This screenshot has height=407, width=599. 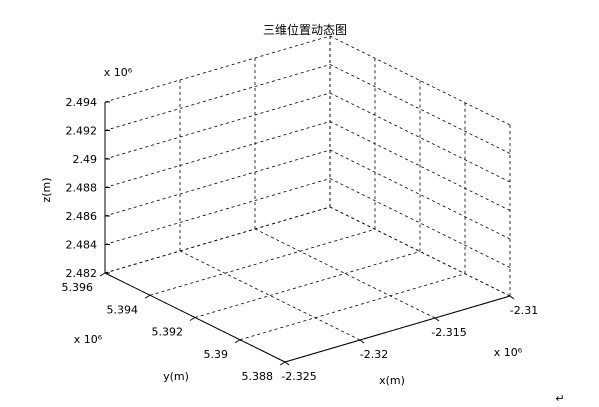 I want to click on x-tick-label: -2.32, so click(x=374, y=354).